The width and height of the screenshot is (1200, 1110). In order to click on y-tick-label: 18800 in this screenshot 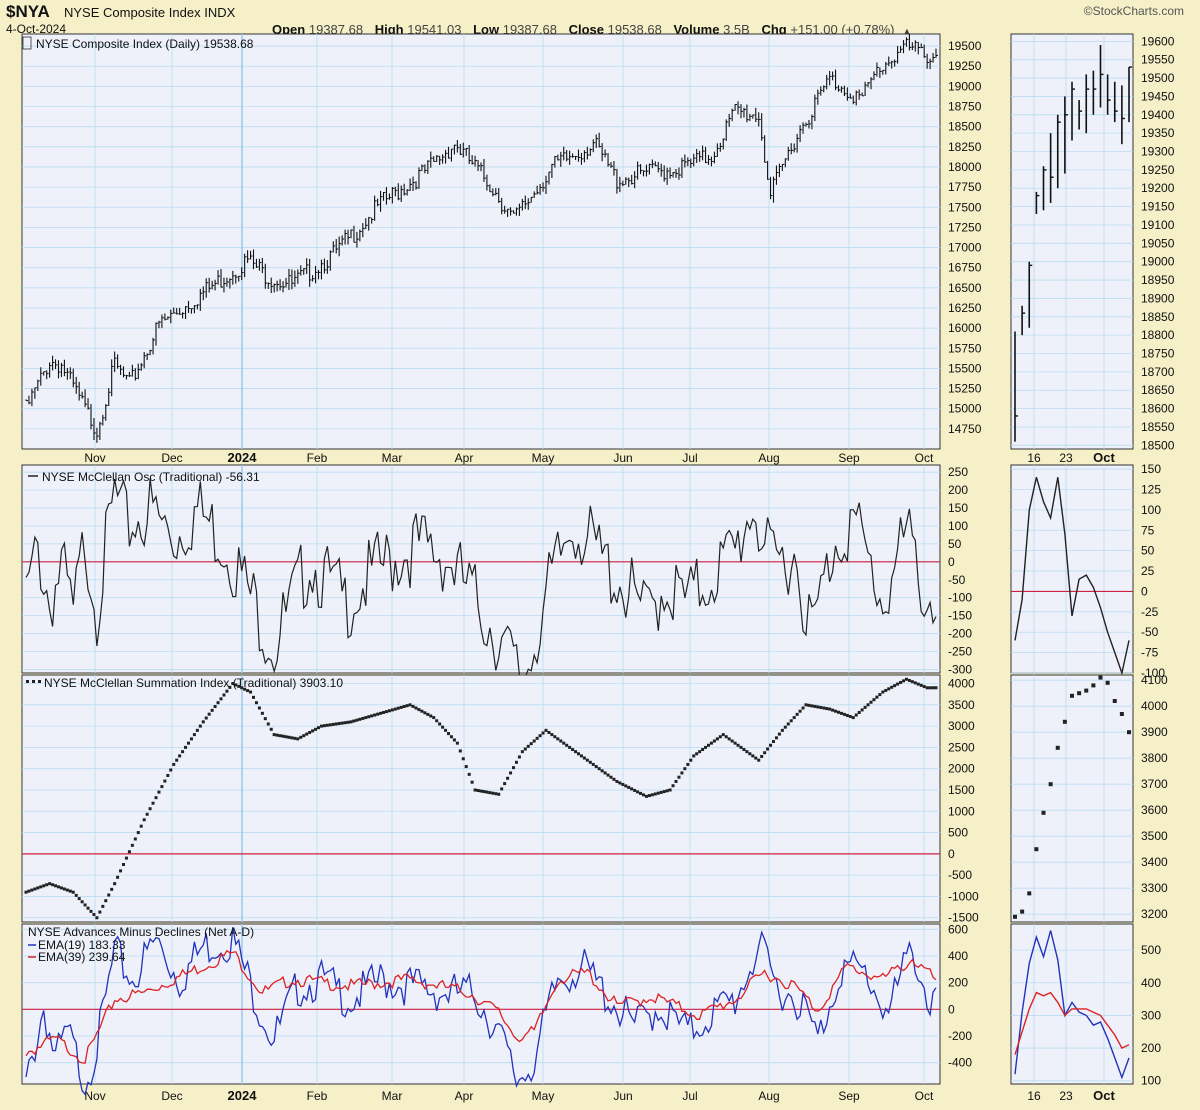, I will do `click(1158, 335)`.